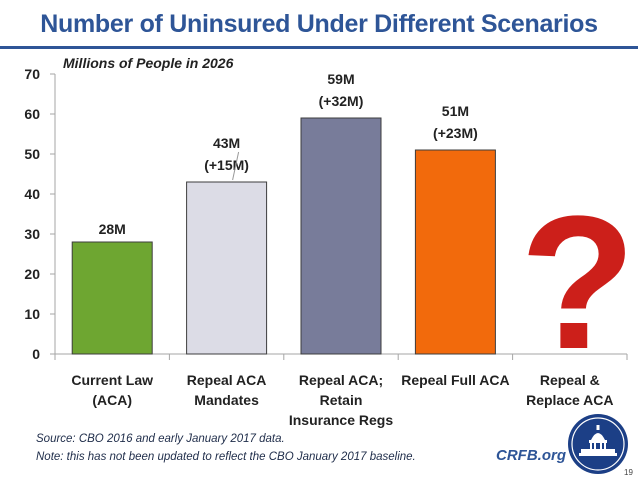 The width and height of the screenshot is (638, 479). Describe the element at coordinates (32, 234) in the screenshot. I see `y-tick-label: 30` at that location.